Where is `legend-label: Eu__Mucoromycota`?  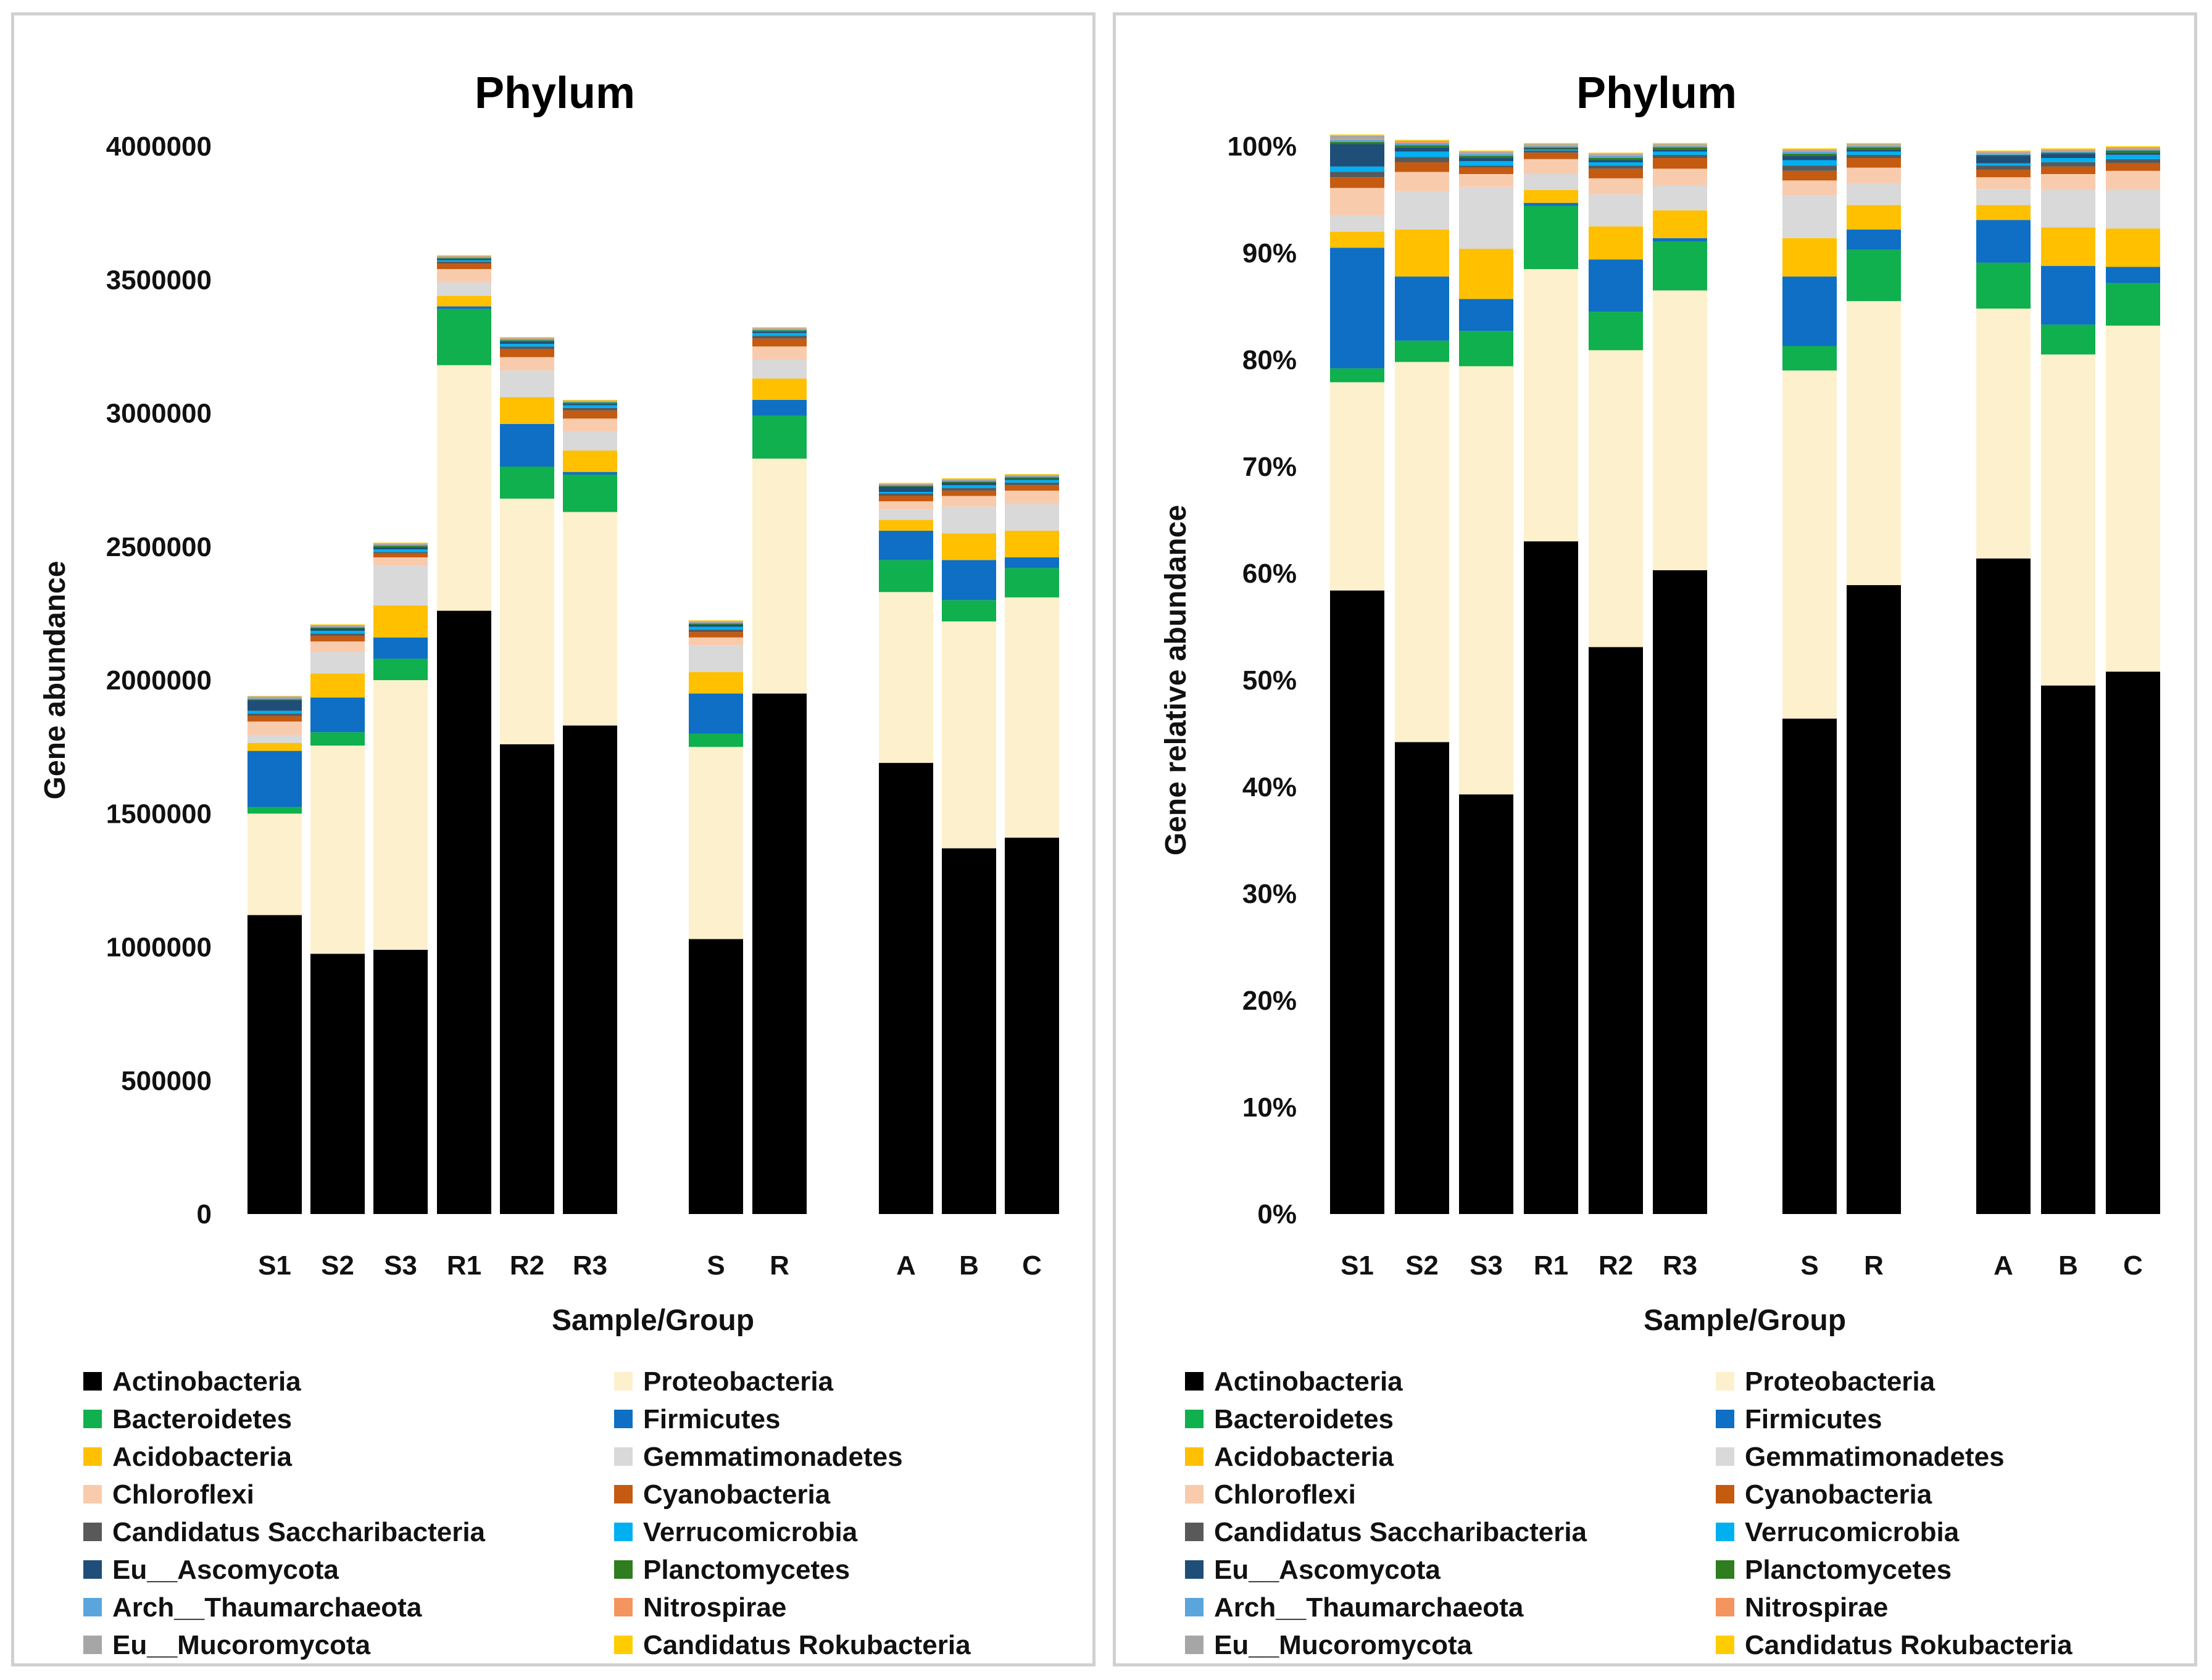 legend-label: Eu__Mucoromycota is located at coordinates (1343, 1645).